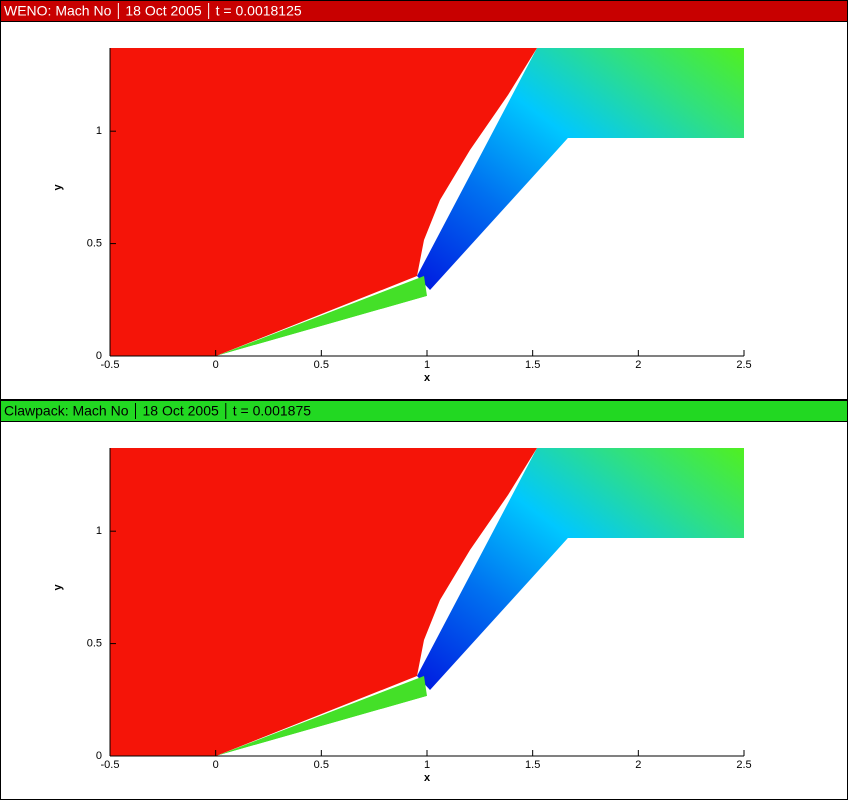  I want to click on header-text: t = 0.001875, so click(272, 411).